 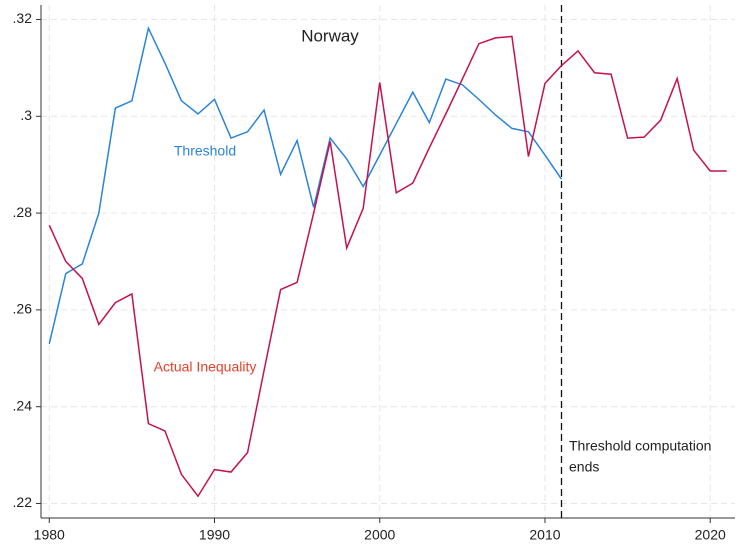 I want to click on y-tick-label: .3, so click(x=26, y=115).